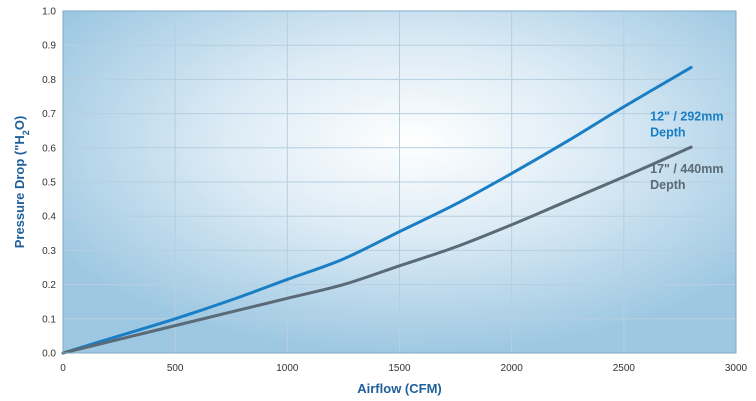 Image resolution: width=756 pixels, height=401 pixels. I want to click on x-tick-label: 2500, so click(624, 368).